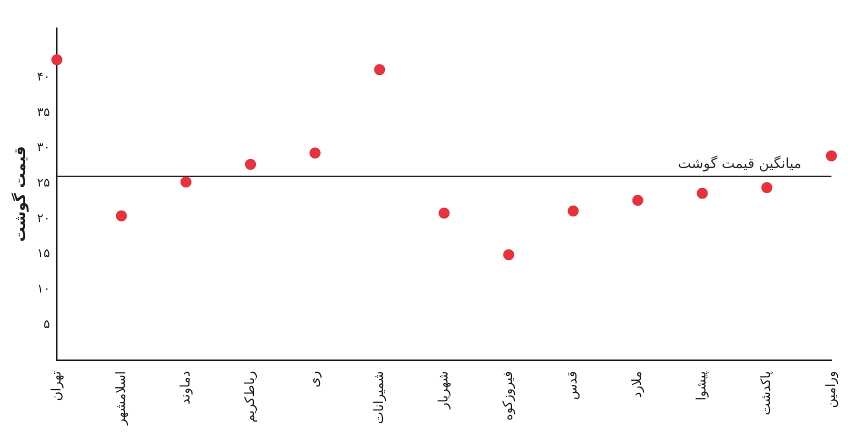  I want to click on x-tick-label: ری, so click(314, 379).